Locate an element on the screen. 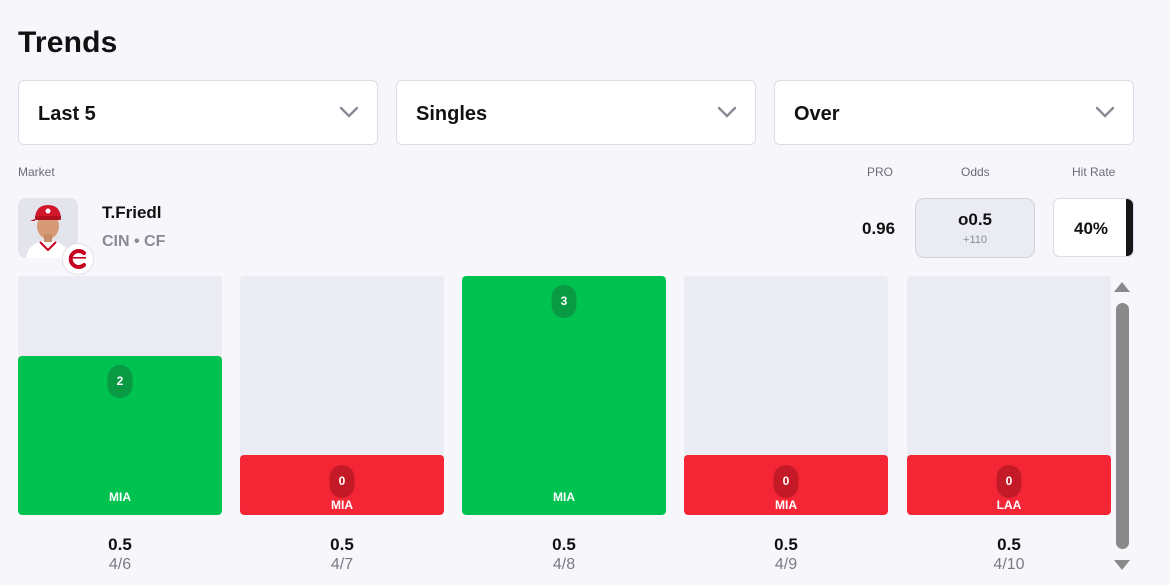  trend-date-label: 4/9 is located at coordinates (786, 564).